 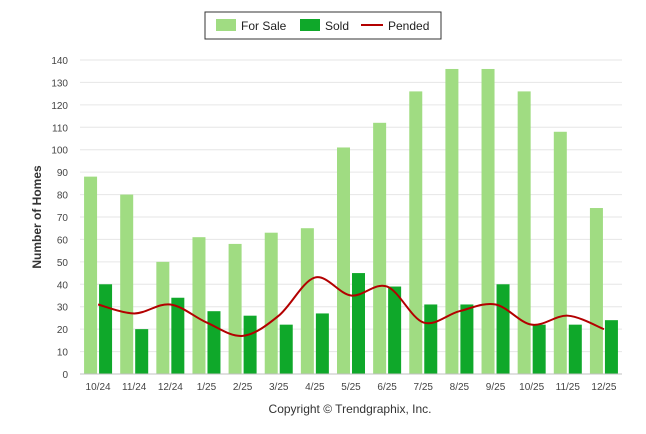 I want to click on y-tick-label: 60, so click(x=63, y=240).